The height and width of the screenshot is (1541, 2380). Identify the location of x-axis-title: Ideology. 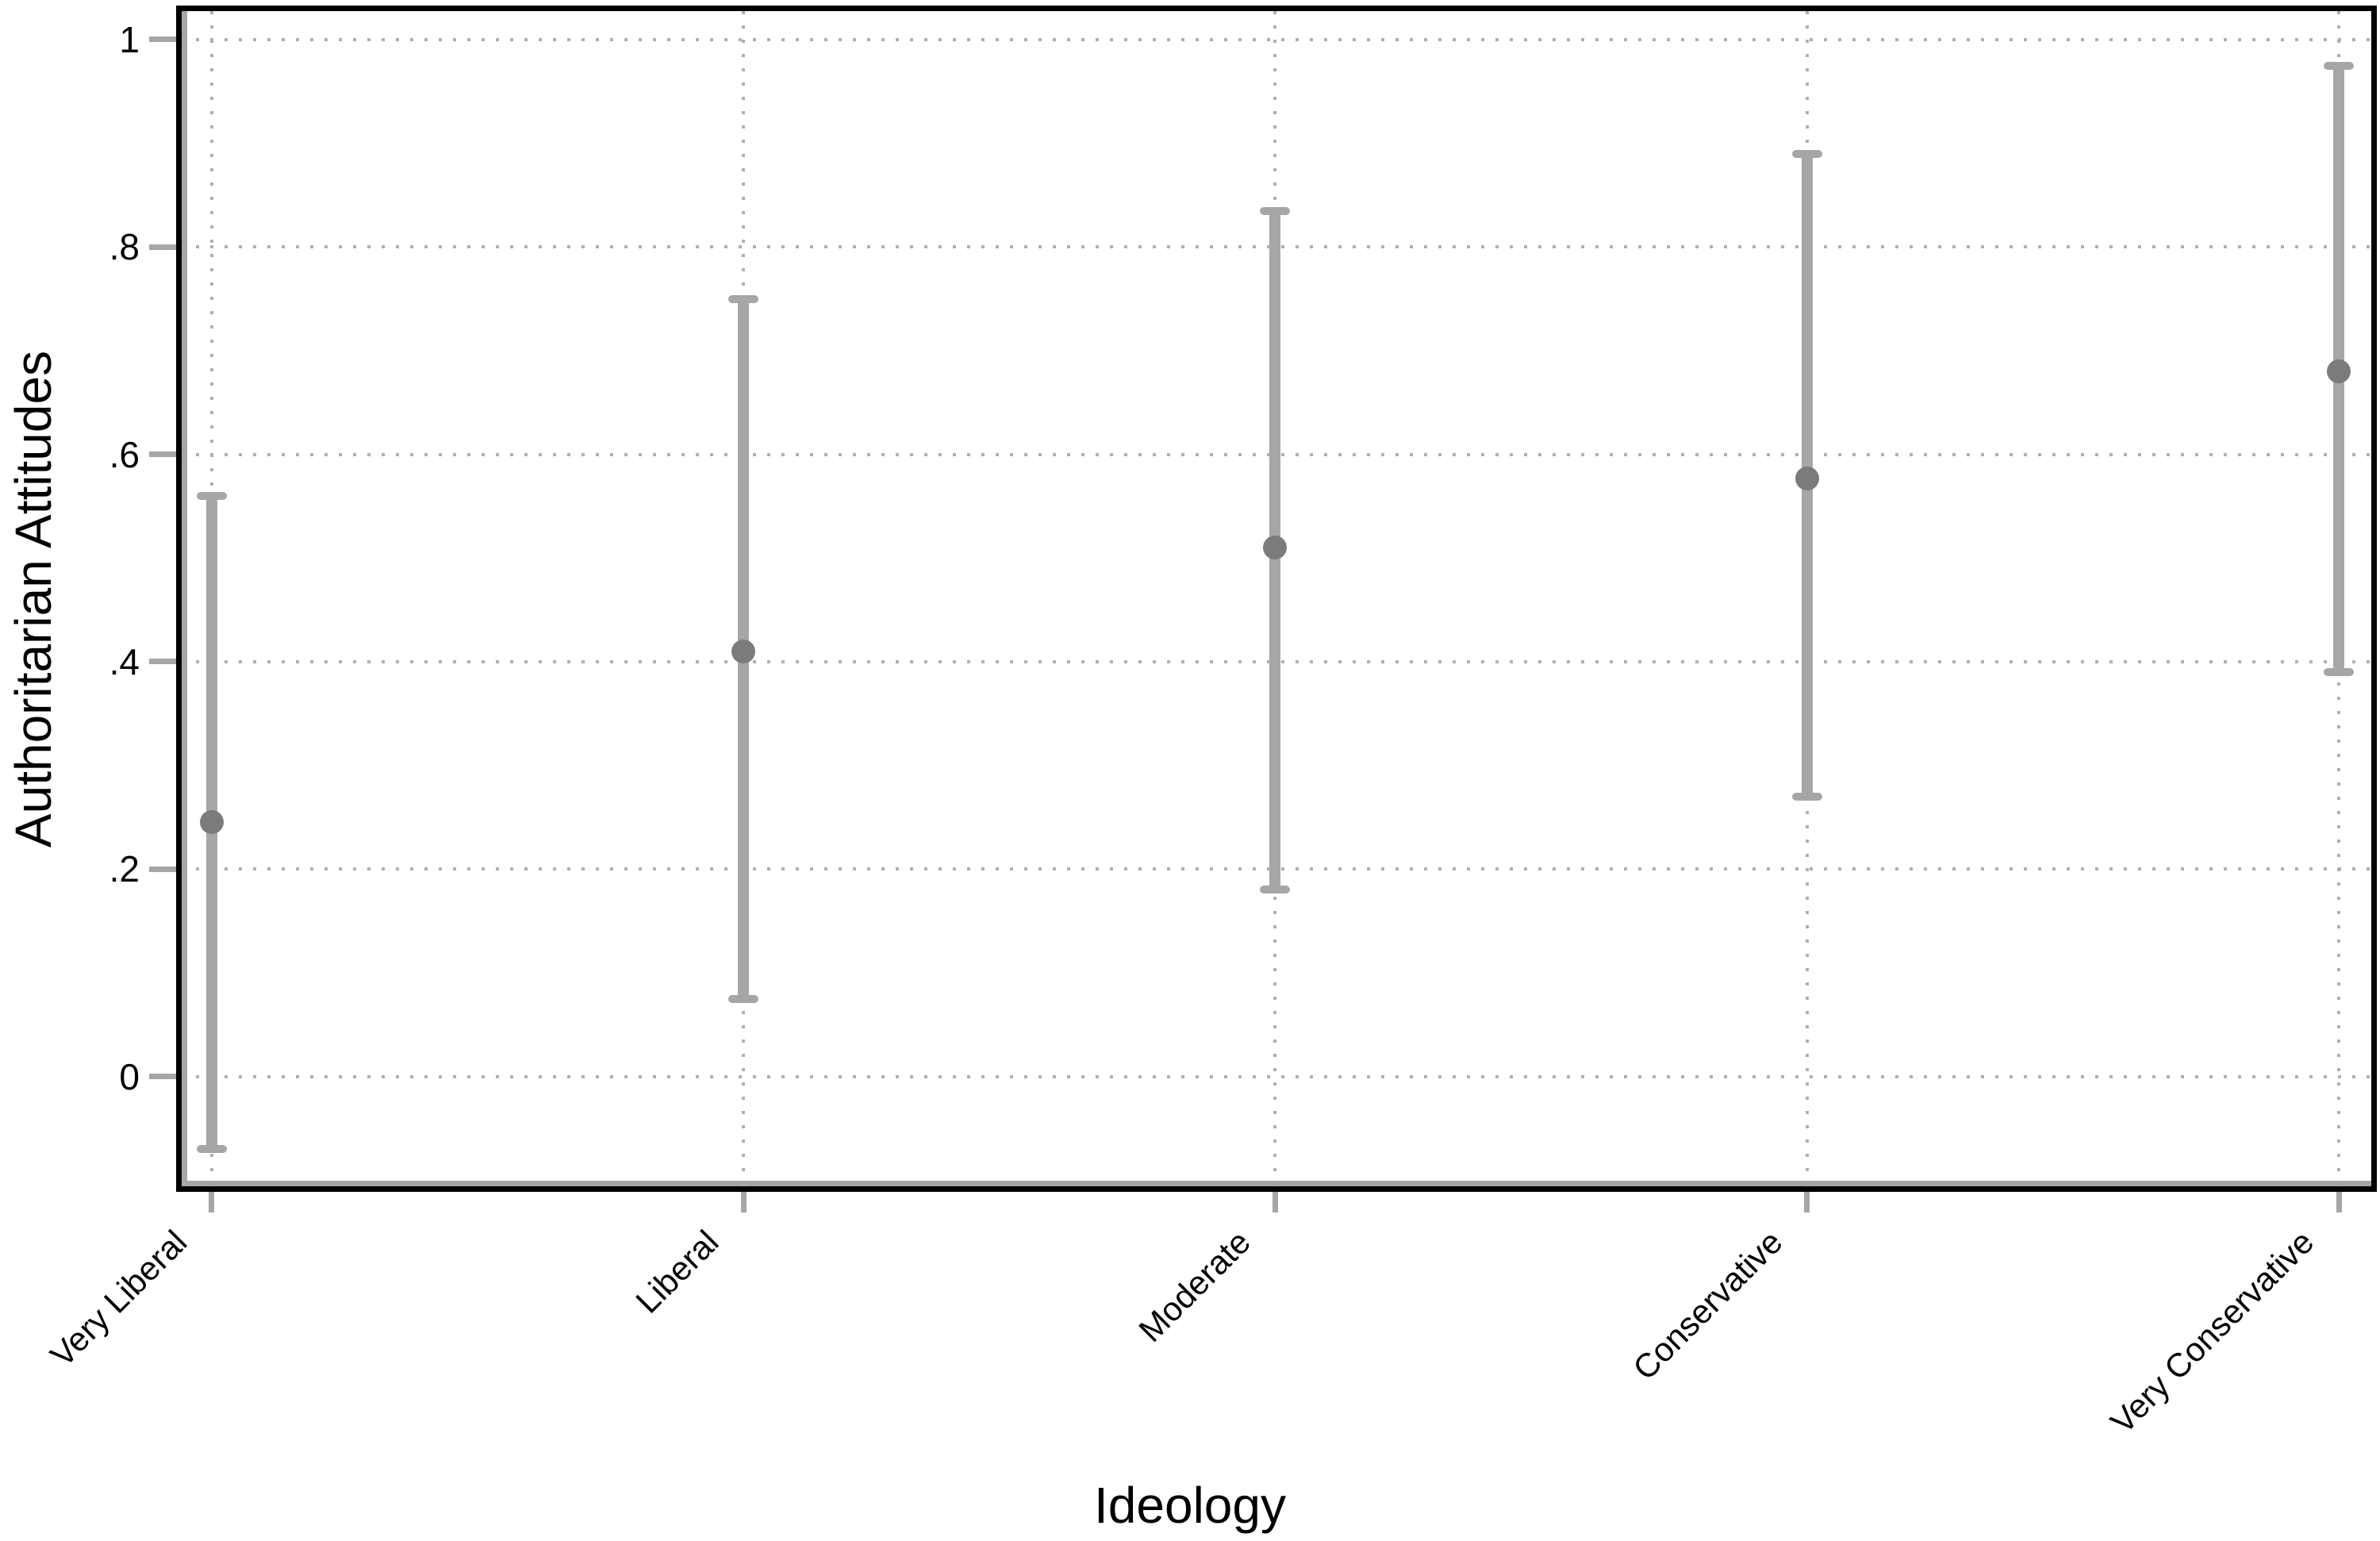
(1190, 1505).